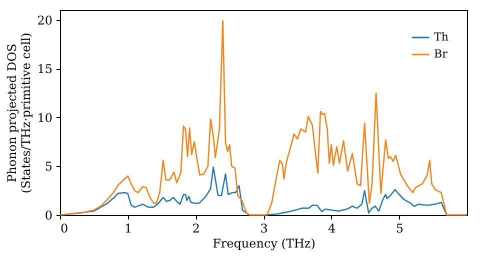  What do you see at coordinates (44, 69) in the screenshot?
I see `y-tick-label: 15` at bounding box center [44, 69].